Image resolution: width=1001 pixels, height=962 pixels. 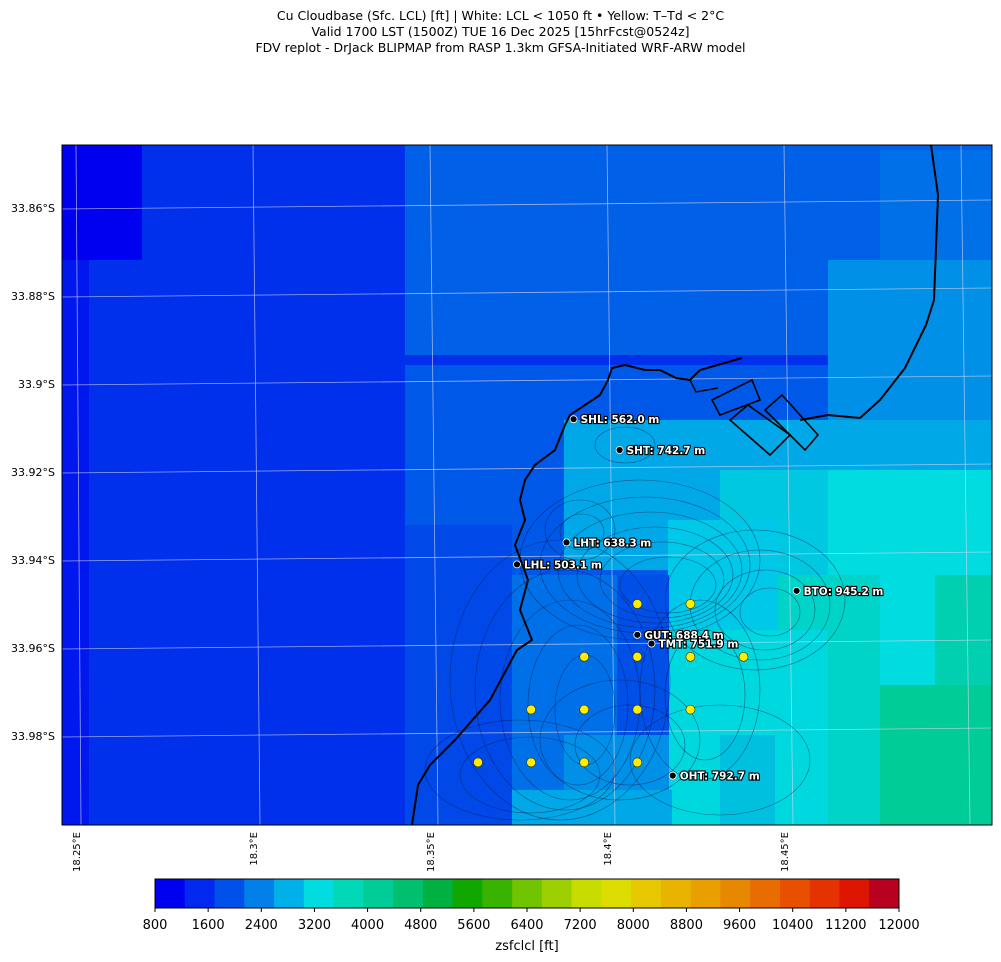 What do you see at coordinates (33, 296) in the screenshot?
I see `lat-tick-label: 33.88°S` at bounding box center [33, 296].